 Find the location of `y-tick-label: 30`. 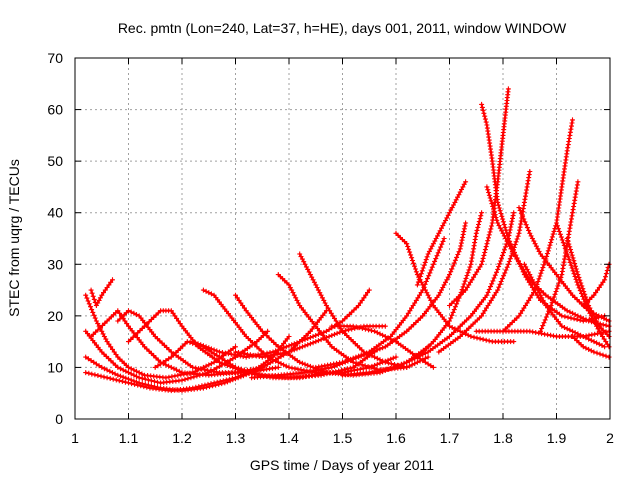

y-tick-label: 30 is located at coordinates (55, 264).